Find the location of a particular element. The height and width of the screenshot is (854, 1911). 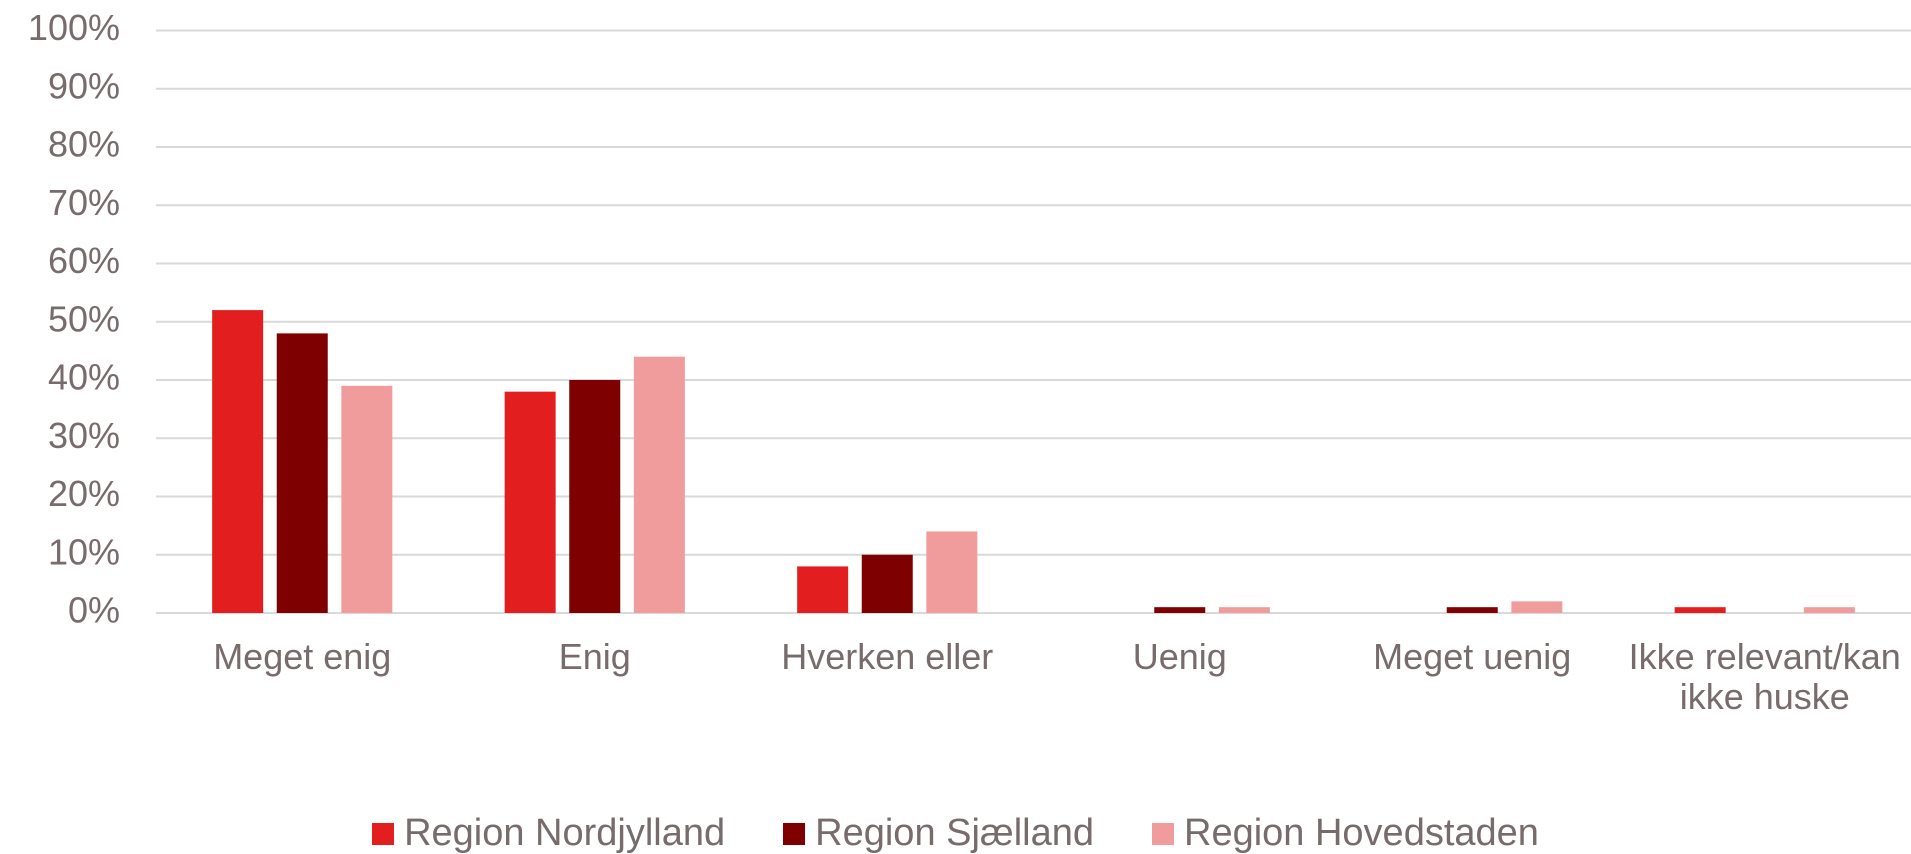

y-tick-label: 90% is located at coordinates (84, 85).